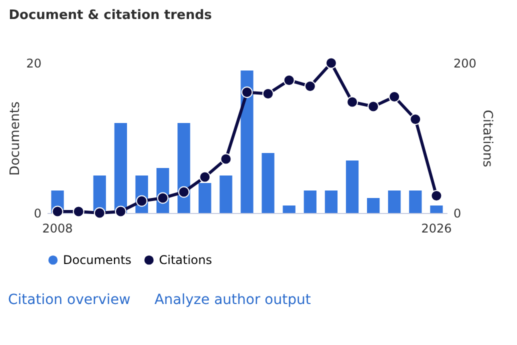 This screenshot has height=345, width=517. What do you see at coordinates (97, 260) in the screenshot?
I see `legend-label: Documents` at bounding box center [97, 260].